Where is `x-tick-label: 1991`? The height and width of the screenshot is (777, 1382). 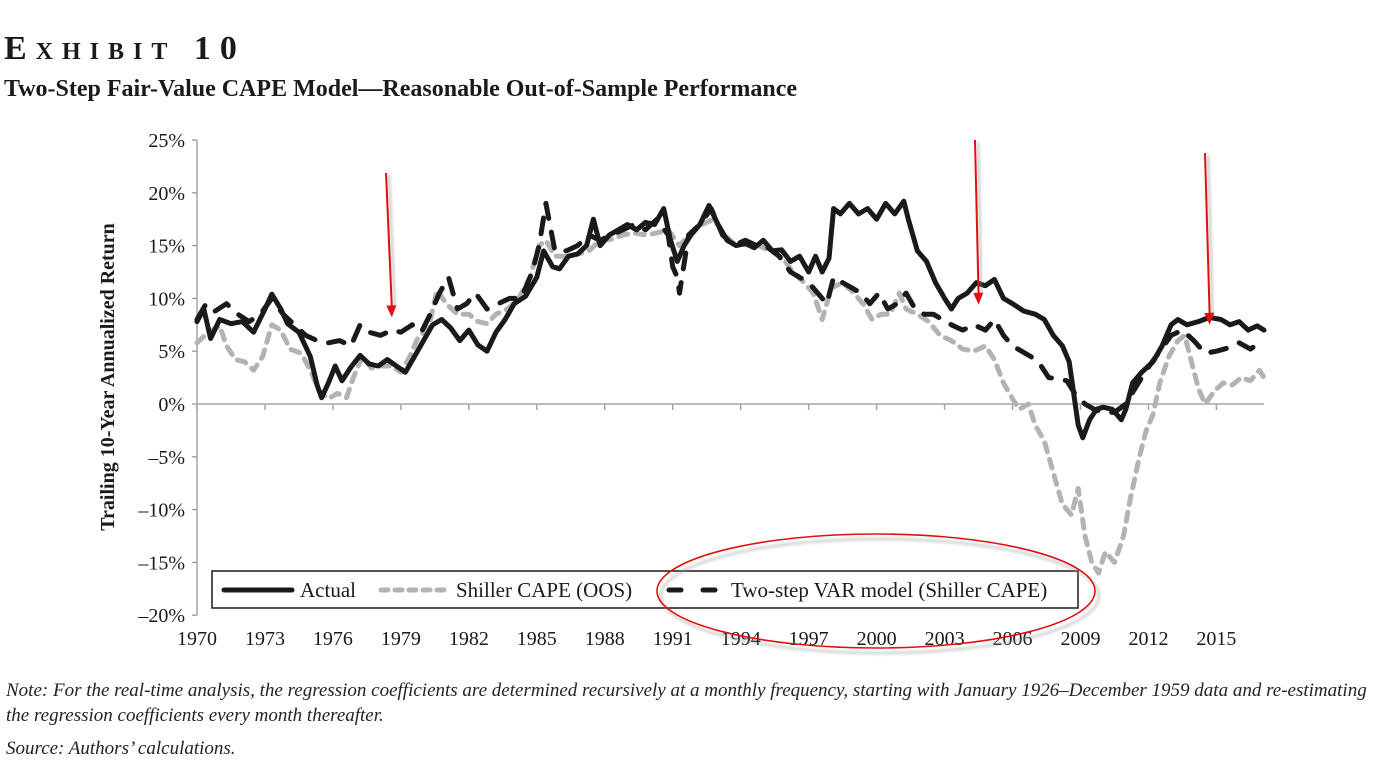 x-tick-label: 1991 is located at coordinates (673, 639).